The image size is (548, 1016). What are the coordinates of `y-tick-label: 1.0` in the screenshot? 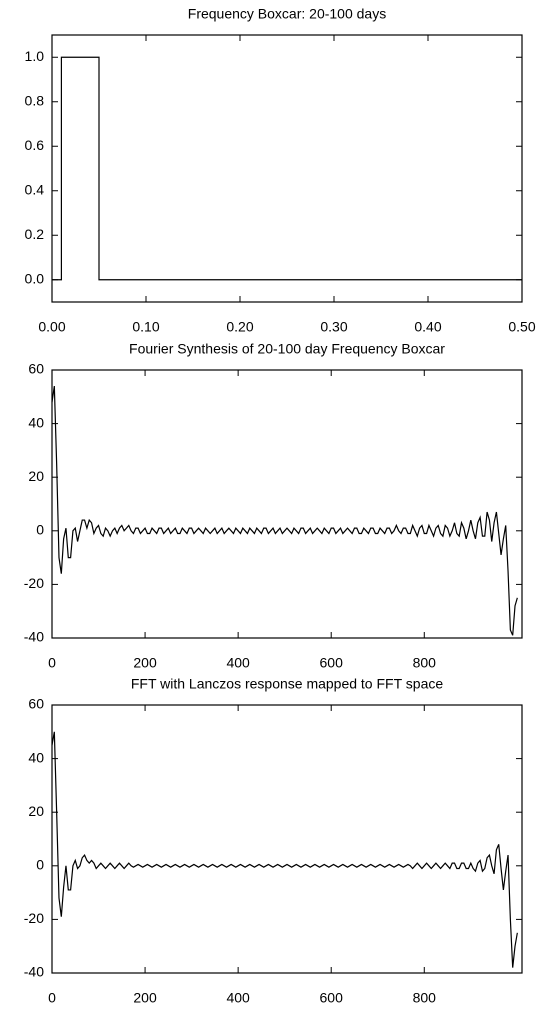 It's located at (35, 56).